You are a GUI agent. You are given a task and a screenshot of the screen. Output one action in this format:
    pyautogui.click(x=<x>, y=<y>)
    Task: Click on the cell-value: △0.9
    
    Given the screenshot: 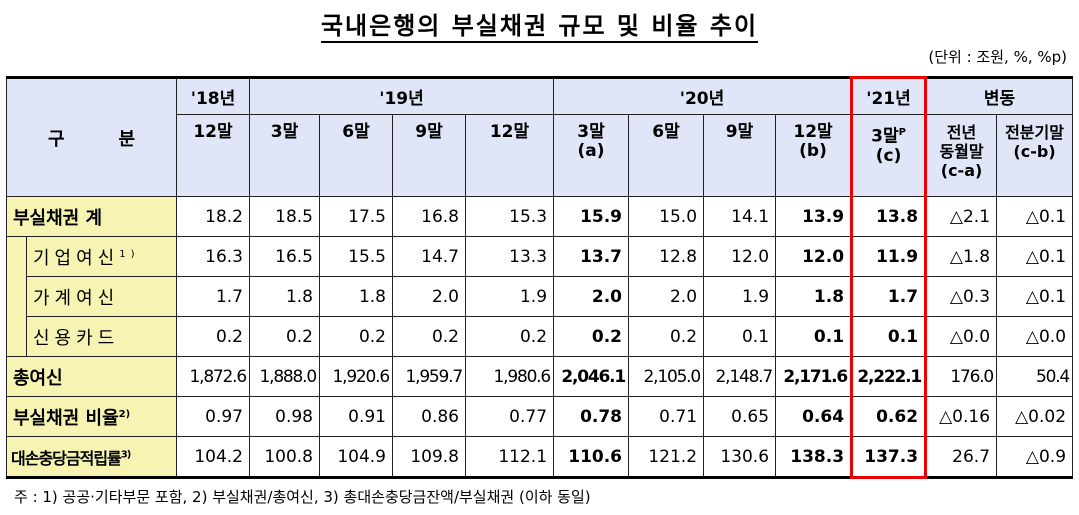 What is the action you would take?
    pyautogui.click(x=1035, y=457)
    